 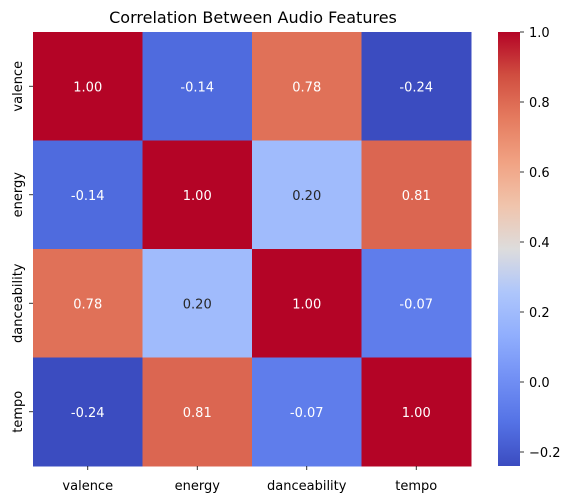 I want to click on x-tick-label-tempo: tempo, so click(x=416, y=486).